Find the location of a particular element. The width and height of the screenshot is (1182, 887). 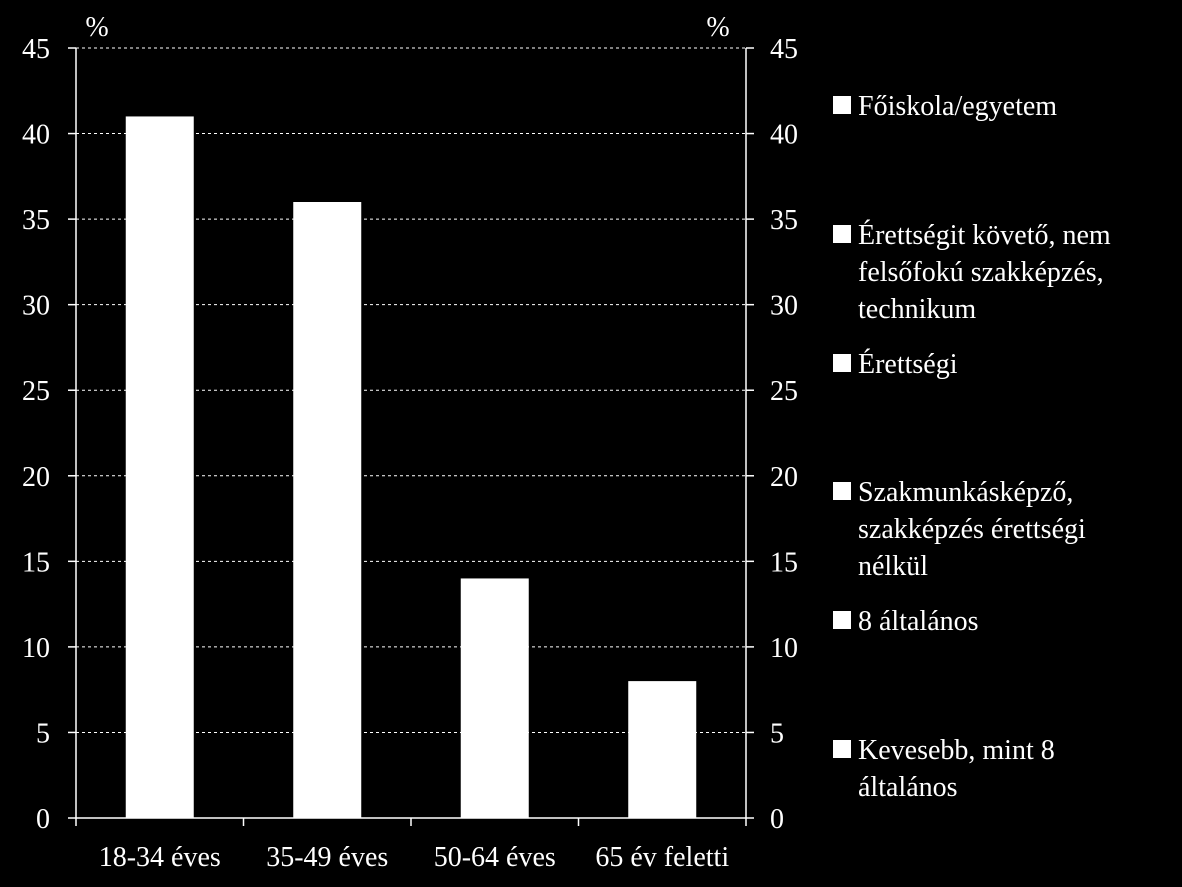

y-tick-label-right: 20 is located at coordinates (784, 477).